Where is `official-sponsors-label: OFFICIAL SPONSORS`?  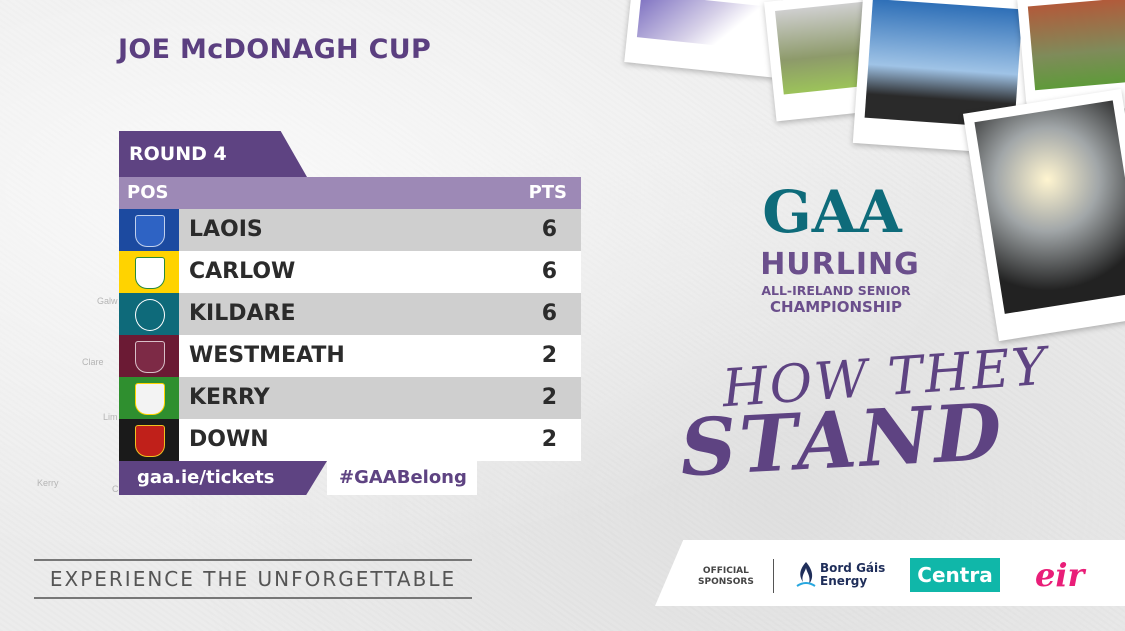 official-sponsors-label: OFFICIAL SPONSORS is located at coordinates (726, 577).